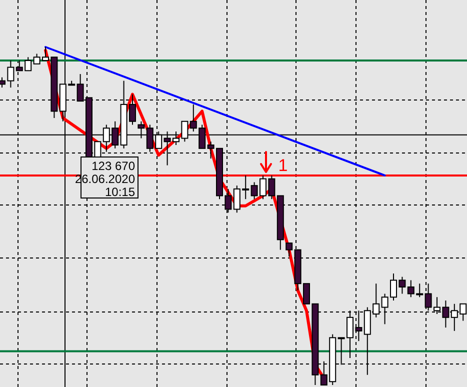 This screenshot has width=467, height=387. Describe the element at coordinates (283, 165) in the screenshot. I see `annotation: 1` at that location.